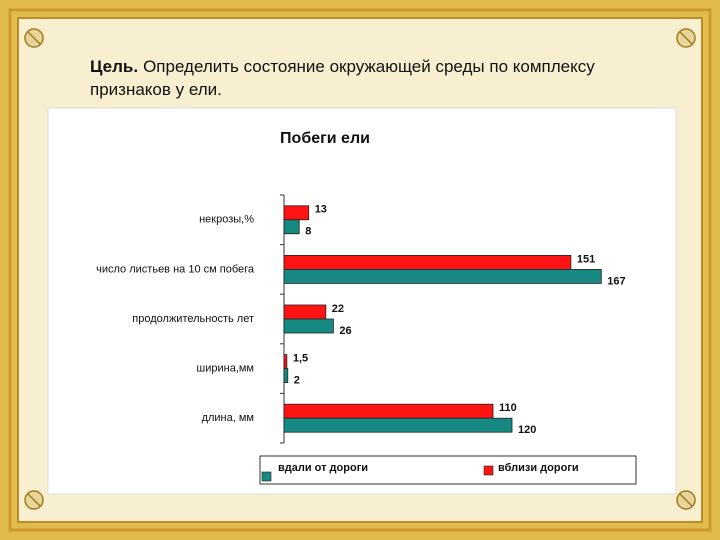 This screenshot has width=720, height=540. I want to click on category-label: продолжительность лет, so click(193, 319).